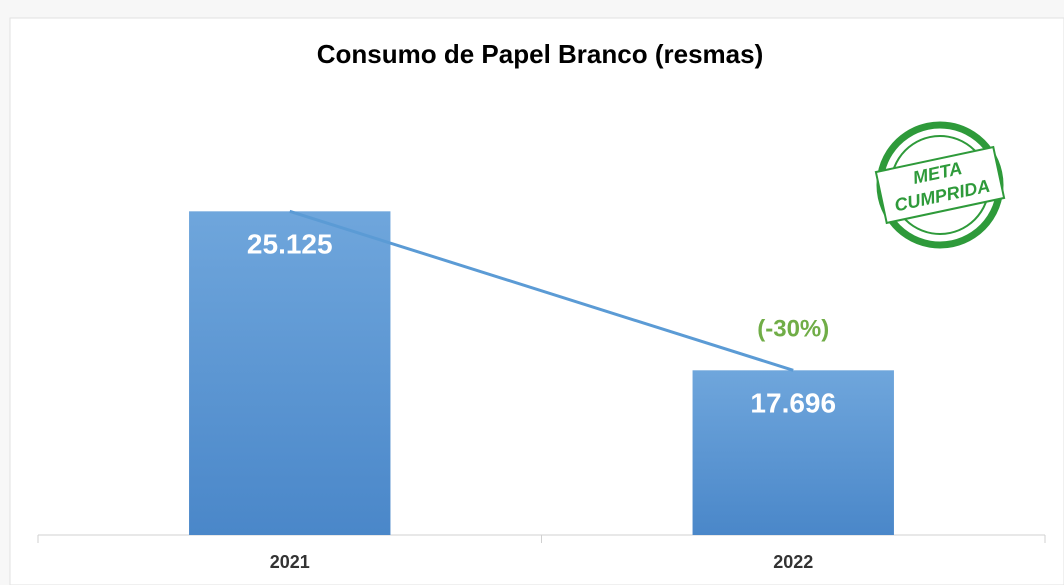 This screenshot has width=1064, height=585. I want to click on trend-line, so click(541, 290).